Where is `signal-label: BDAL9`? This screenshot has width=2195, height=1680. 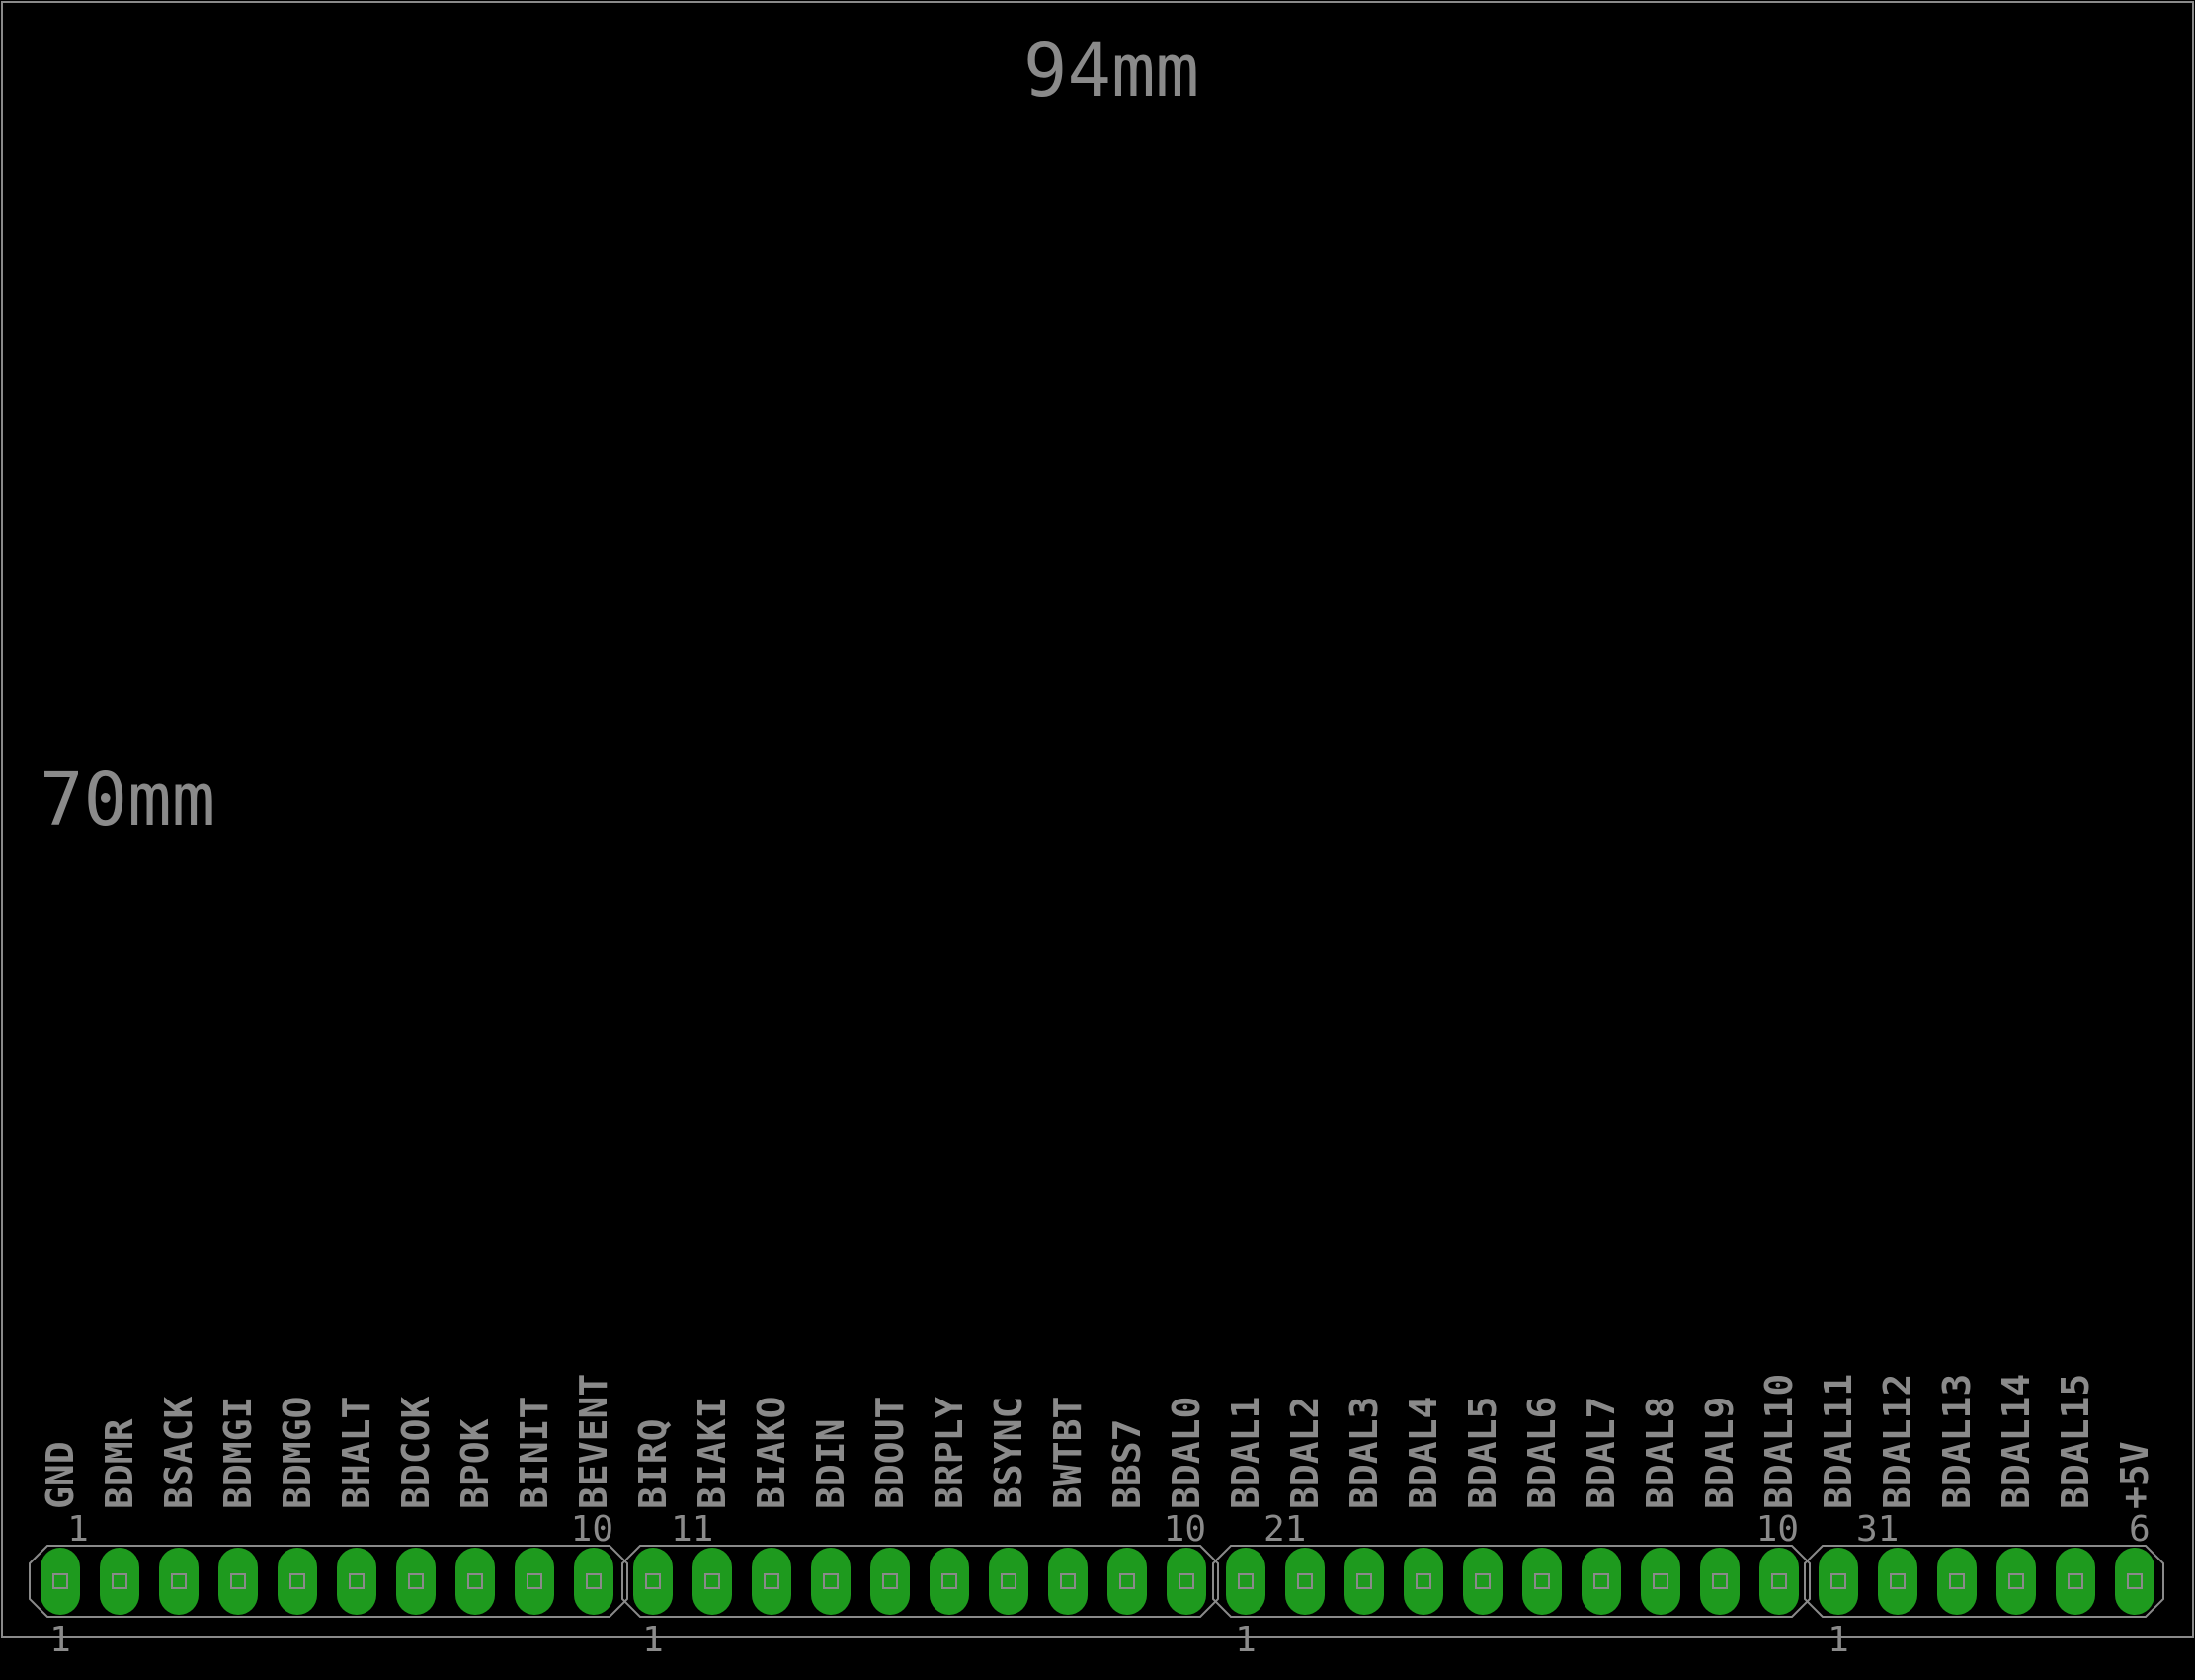
signal-label: BDAL9 is located at coordinates (1720, 1453).